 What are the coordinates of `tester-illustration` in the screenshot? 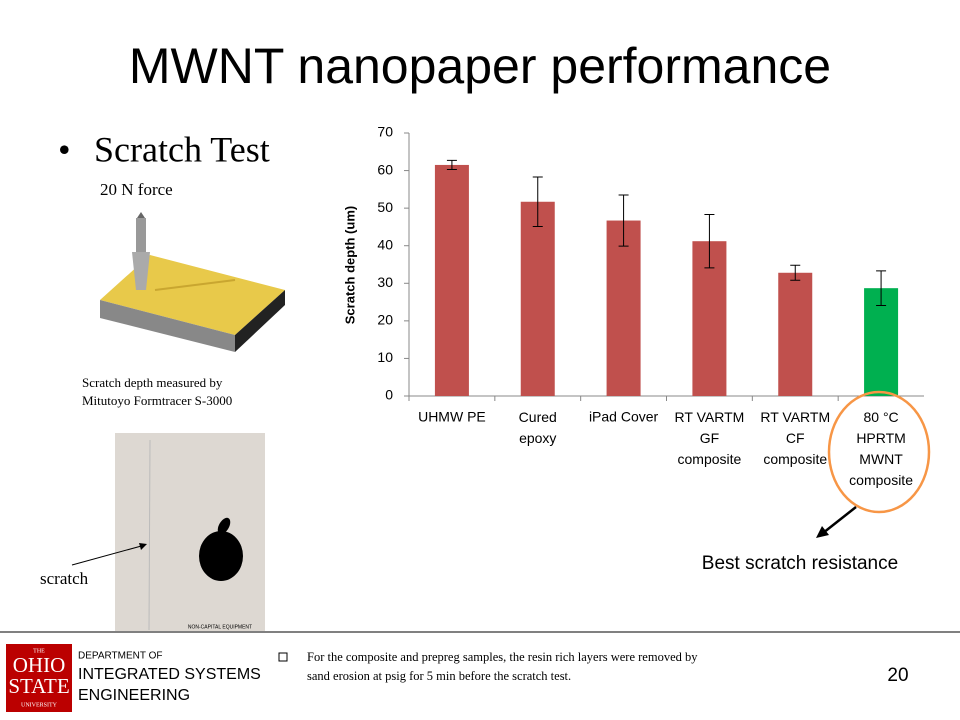 It's located at (192, 282).